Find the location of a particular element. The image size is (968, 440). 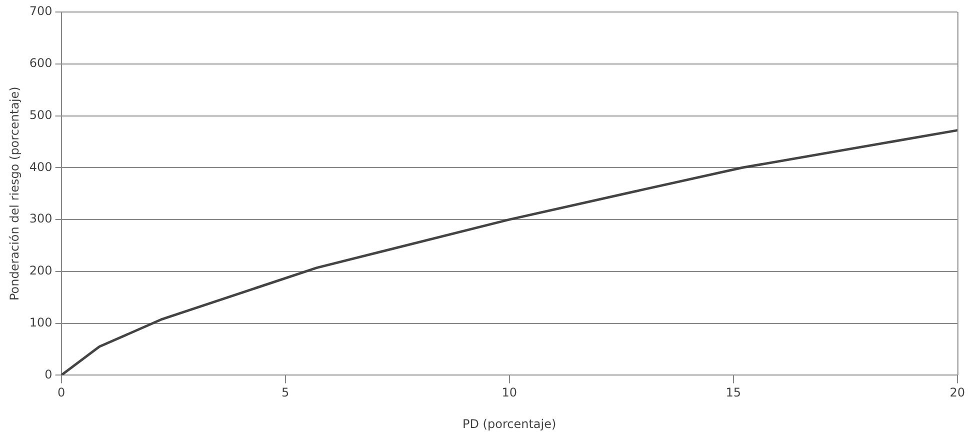

y-tick-label: 600 is located at coordinates (40, 63).